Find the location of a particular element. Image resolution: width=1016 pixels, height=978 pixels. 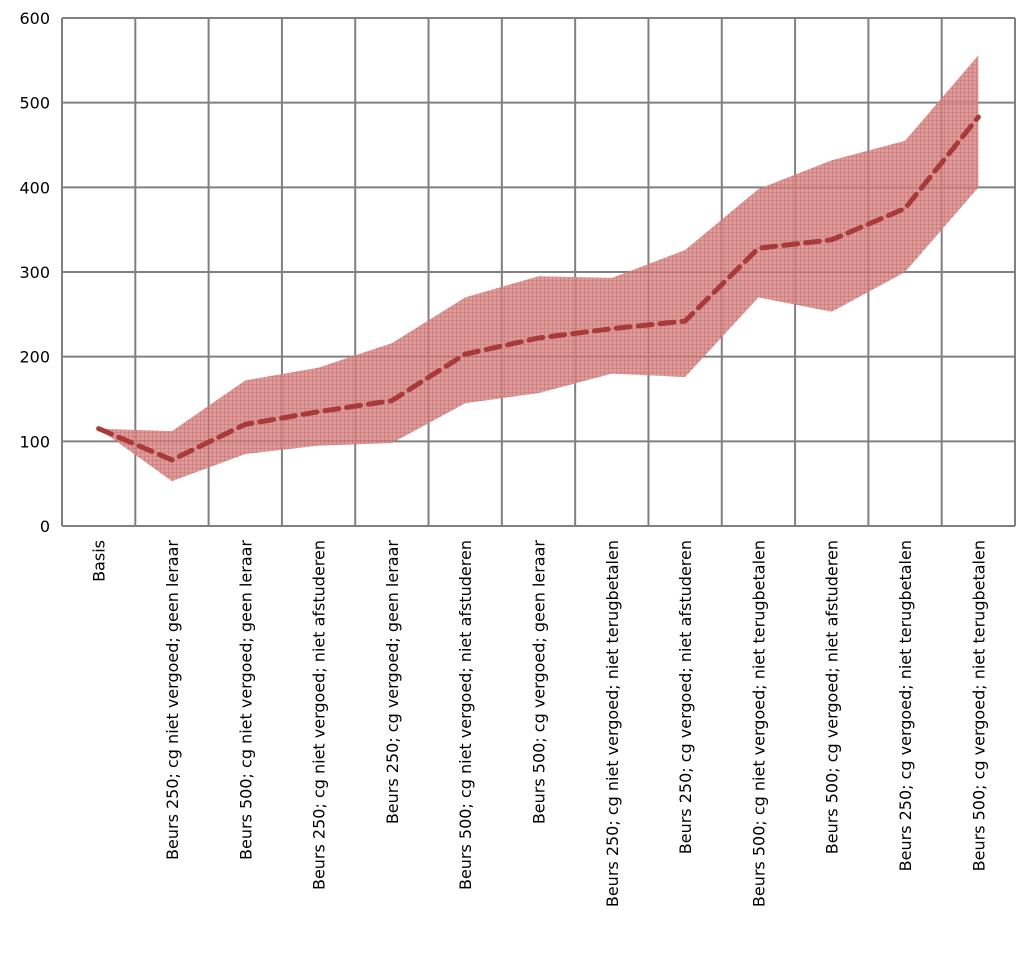

x-tick-label: Beurs 500; cg vergoed; niet afstuderen is located at coordinates (832, 697).